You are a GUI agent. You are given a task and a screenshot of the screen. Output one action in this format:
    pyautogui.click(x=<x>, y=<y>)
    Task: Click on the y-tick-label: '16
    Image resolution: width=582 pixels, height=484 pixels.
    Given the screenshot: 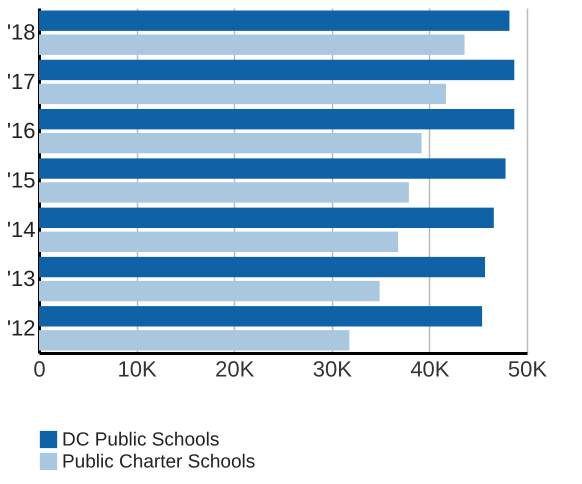 What is the action you would take?
    pyautogui.click(x=21, y=131)
    